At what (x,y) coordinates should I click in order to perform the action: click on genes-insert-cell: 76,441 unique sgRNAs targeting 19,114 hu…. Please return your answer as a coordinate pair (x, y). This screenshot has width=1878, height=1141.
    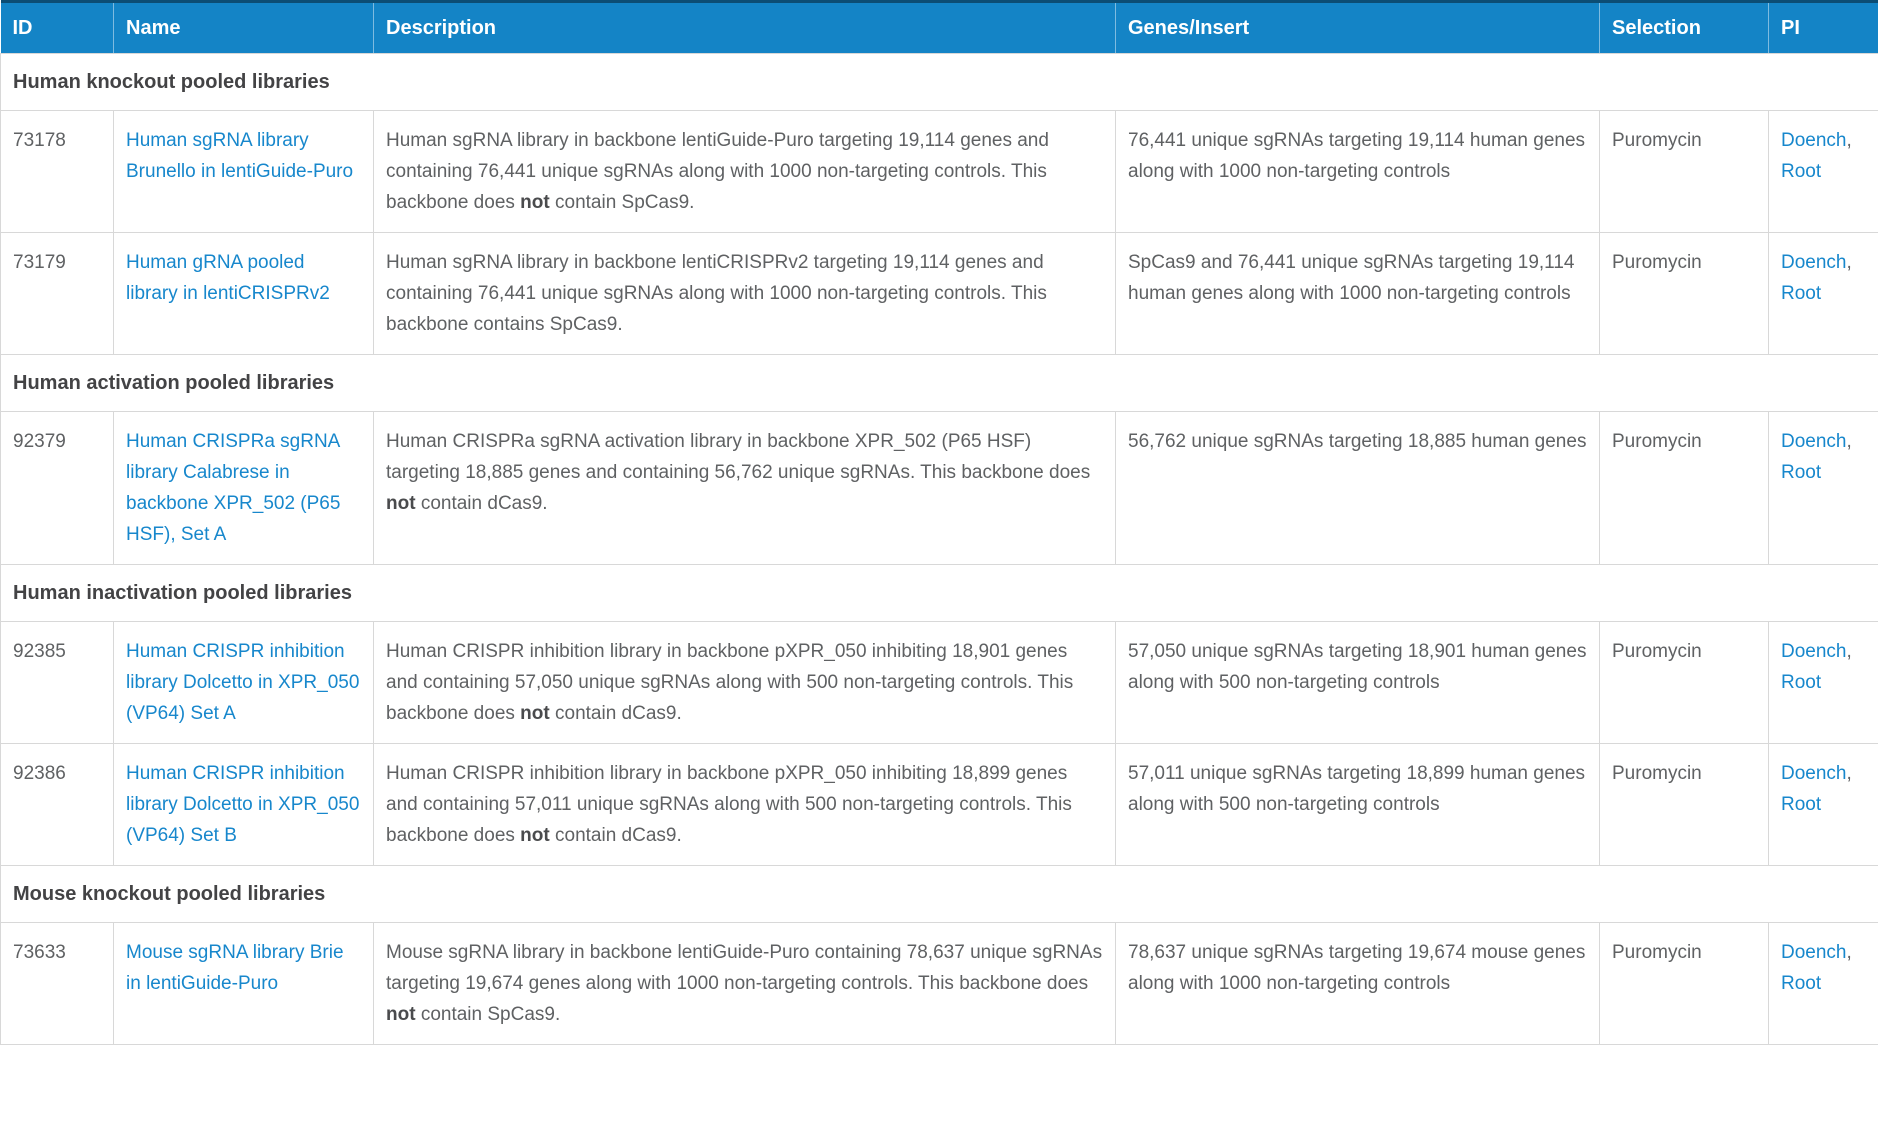
    Looking at the image, I should click on (1357, 171).